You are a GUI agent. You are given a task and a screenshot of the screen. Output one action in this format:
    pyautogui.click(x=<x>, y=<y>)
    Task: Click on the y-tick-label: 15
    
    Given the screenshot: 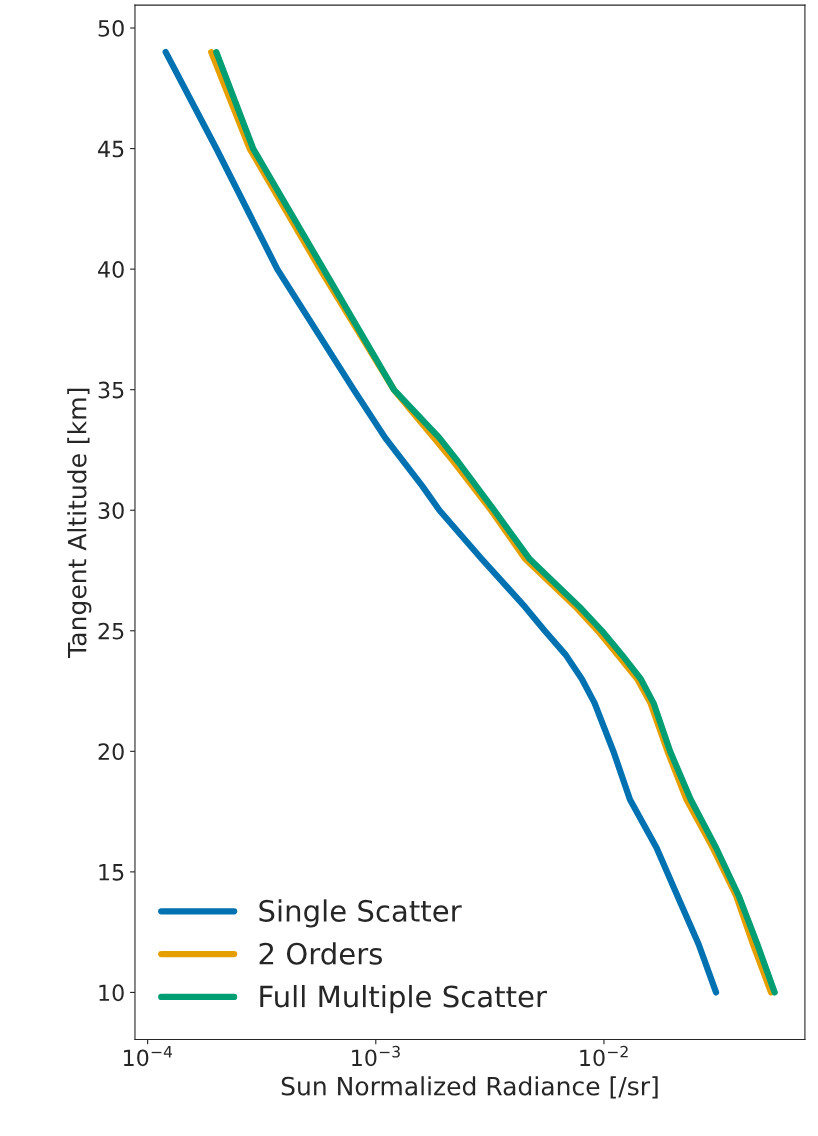 What is the action you would take?
    pyautogui.click(x=111, y=872)
    